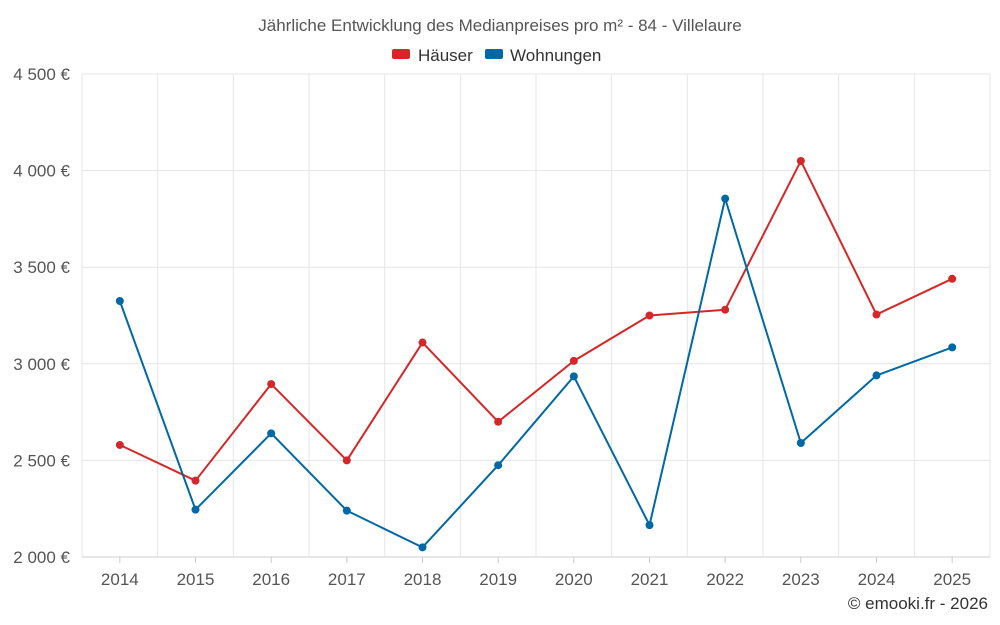 The width and height of the screenshot is (1000, 625). What do you see at coordinates (574, 579) in the screenshot?
I see `x-tick-label: 2020` at bounding box center [574, 579].